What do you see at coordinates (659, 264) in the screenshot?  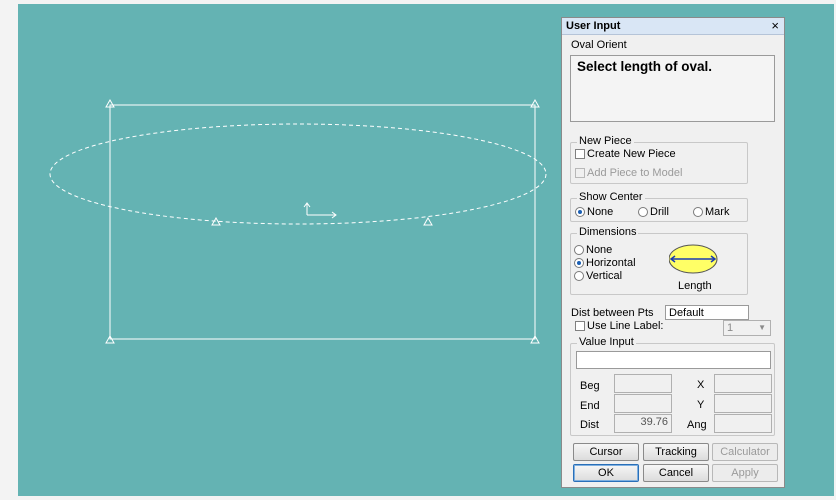 I see `dimensions-group` at bounding box center [659, 264].